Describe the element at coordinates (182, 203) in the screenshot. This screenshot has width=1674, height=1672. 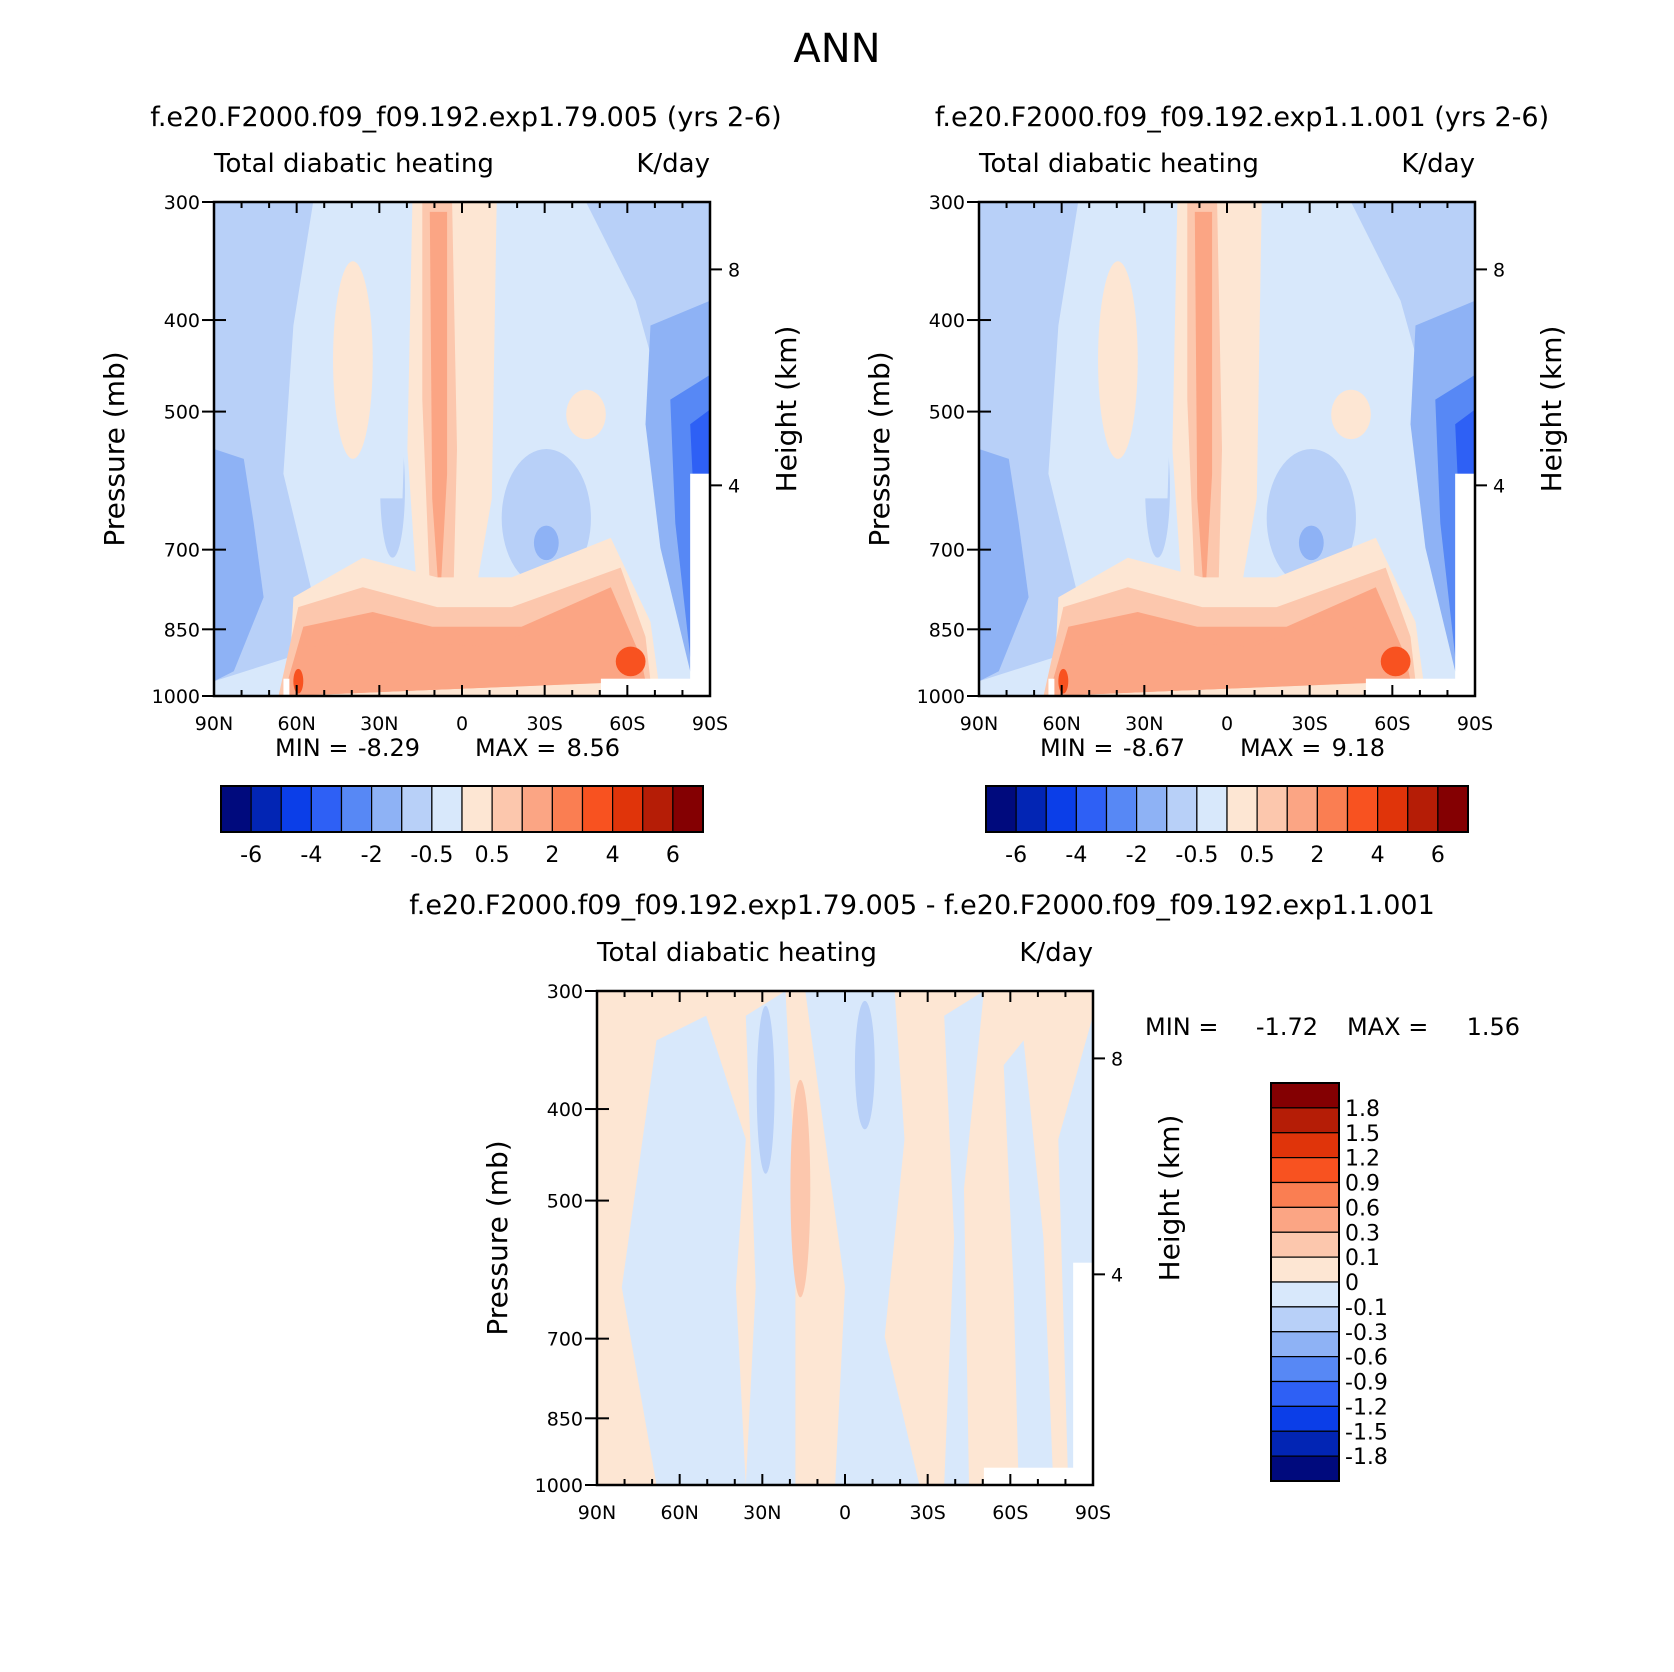
I see `y-tick-label: 300` at that location.